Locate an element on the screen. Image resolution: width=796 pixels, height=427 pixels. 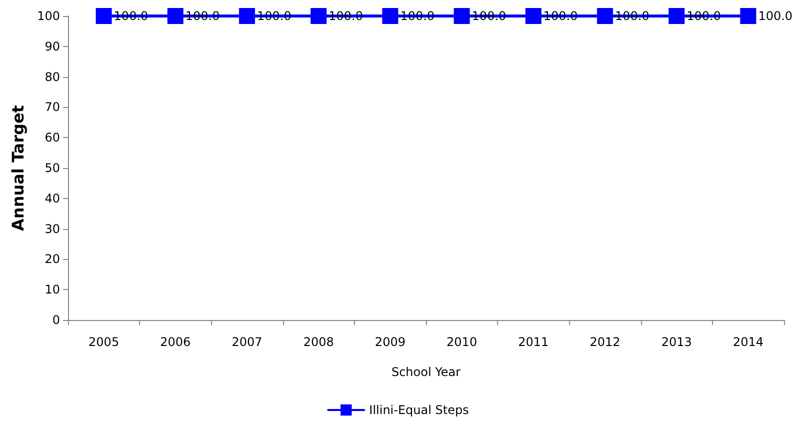
y-tick-label: 40 is located at coordinates (52, 198).